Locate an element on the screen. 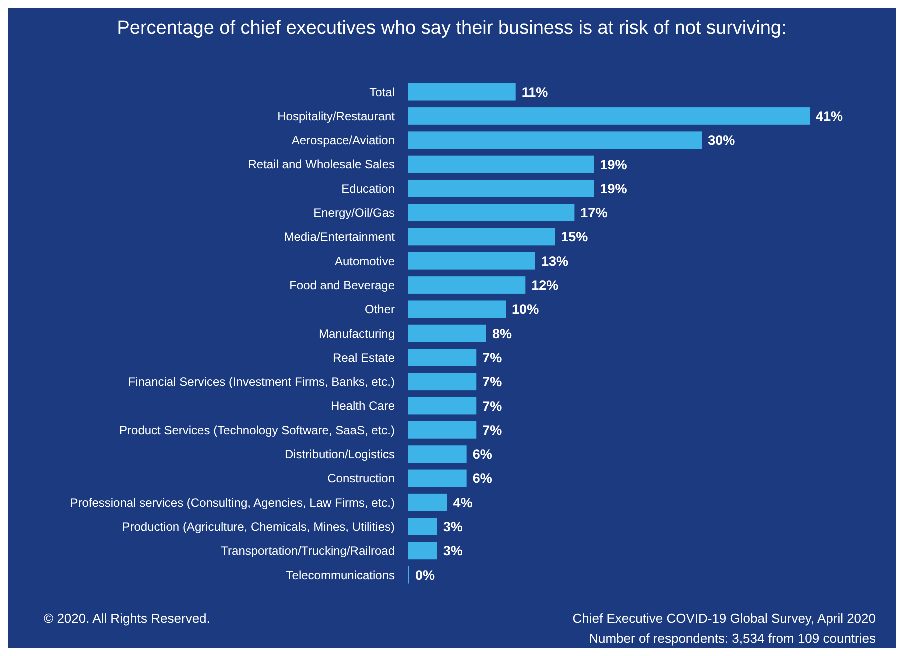  y-tick-label: Financial Services (Investment Firms, Banks, etc.) is located at coordinates (261, 382).